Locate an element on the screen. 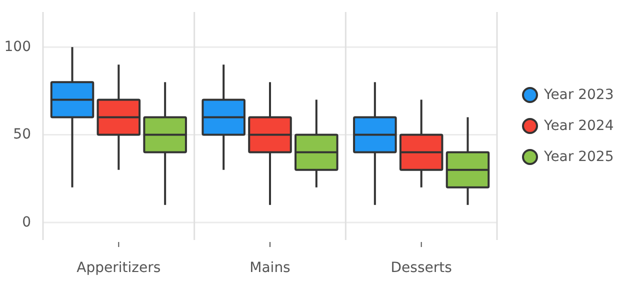 This screenshot has width=624, height=281. x-tick-label: Apperitizers is located at coordinates (118, 268).